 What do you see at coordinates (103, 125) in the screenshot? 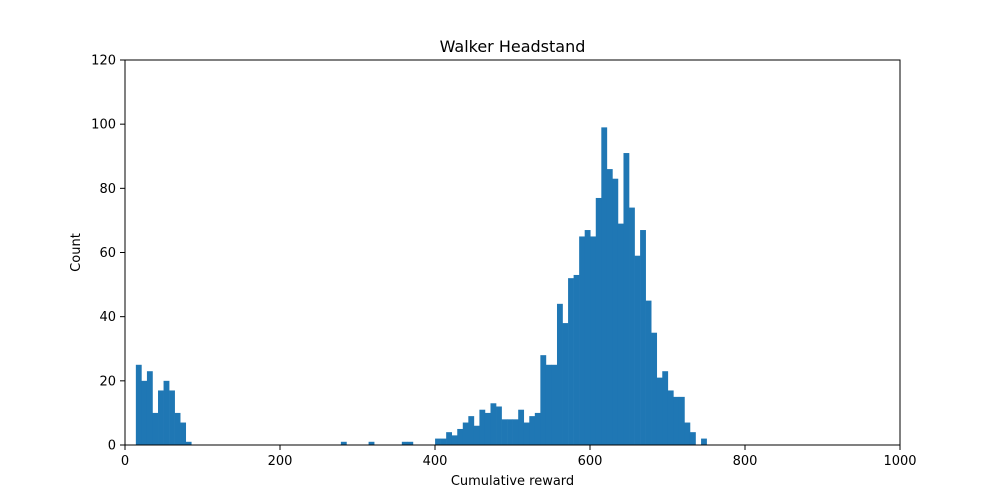
I see `y-tick-label: 100` at bounding box center [103, 125].